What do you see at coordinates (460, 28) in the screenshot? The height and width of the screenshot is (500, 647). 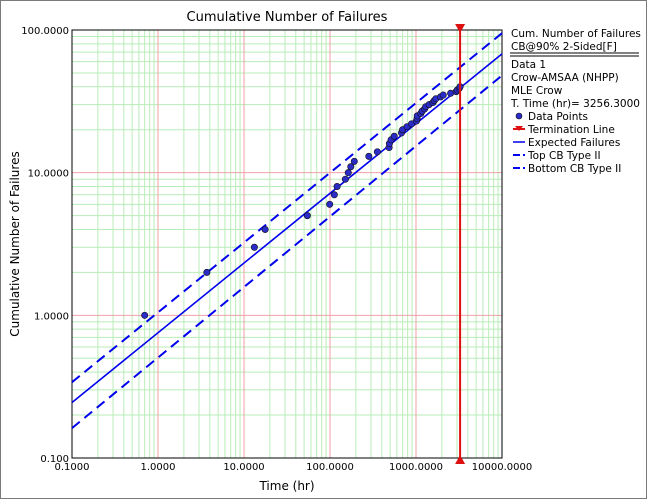 I see `termination-top-arrow-icon` at bounding box center [460, 28].